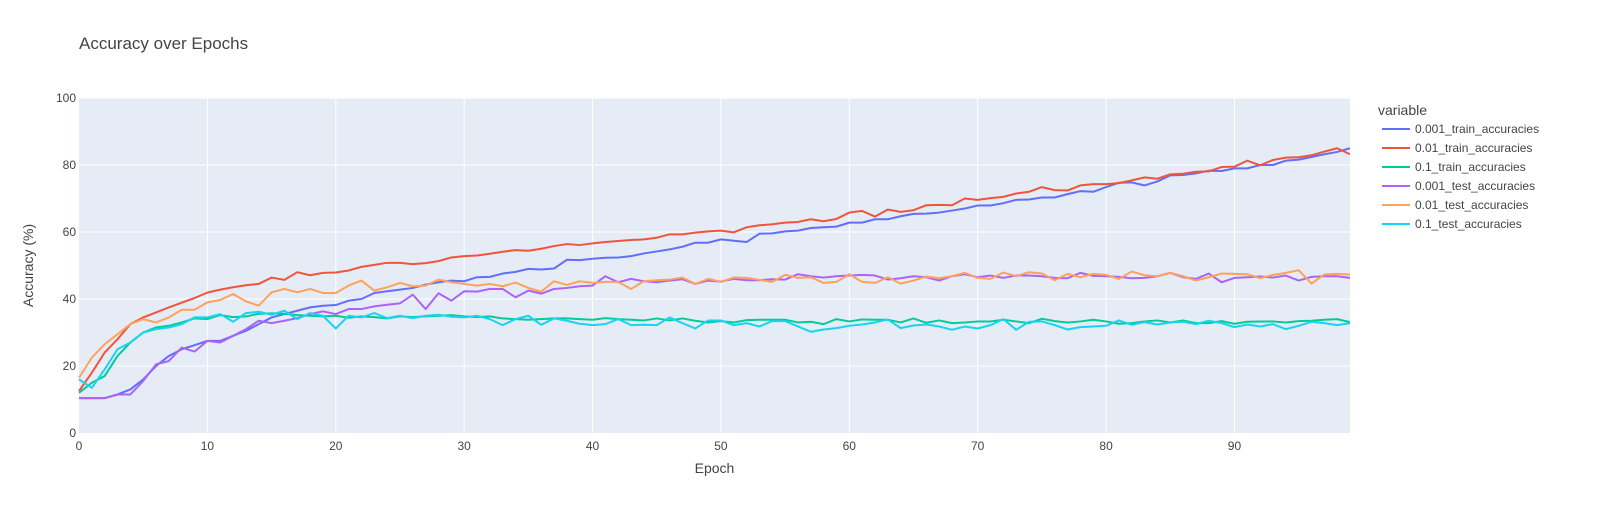 Image resolution: width=1608 pixels, height=530 pixels. What do you see at coordinates (1473, 148) in the screenshot?
I see `legend-label: 0.01_train_accuracies` at bounding box center [1473, 148].